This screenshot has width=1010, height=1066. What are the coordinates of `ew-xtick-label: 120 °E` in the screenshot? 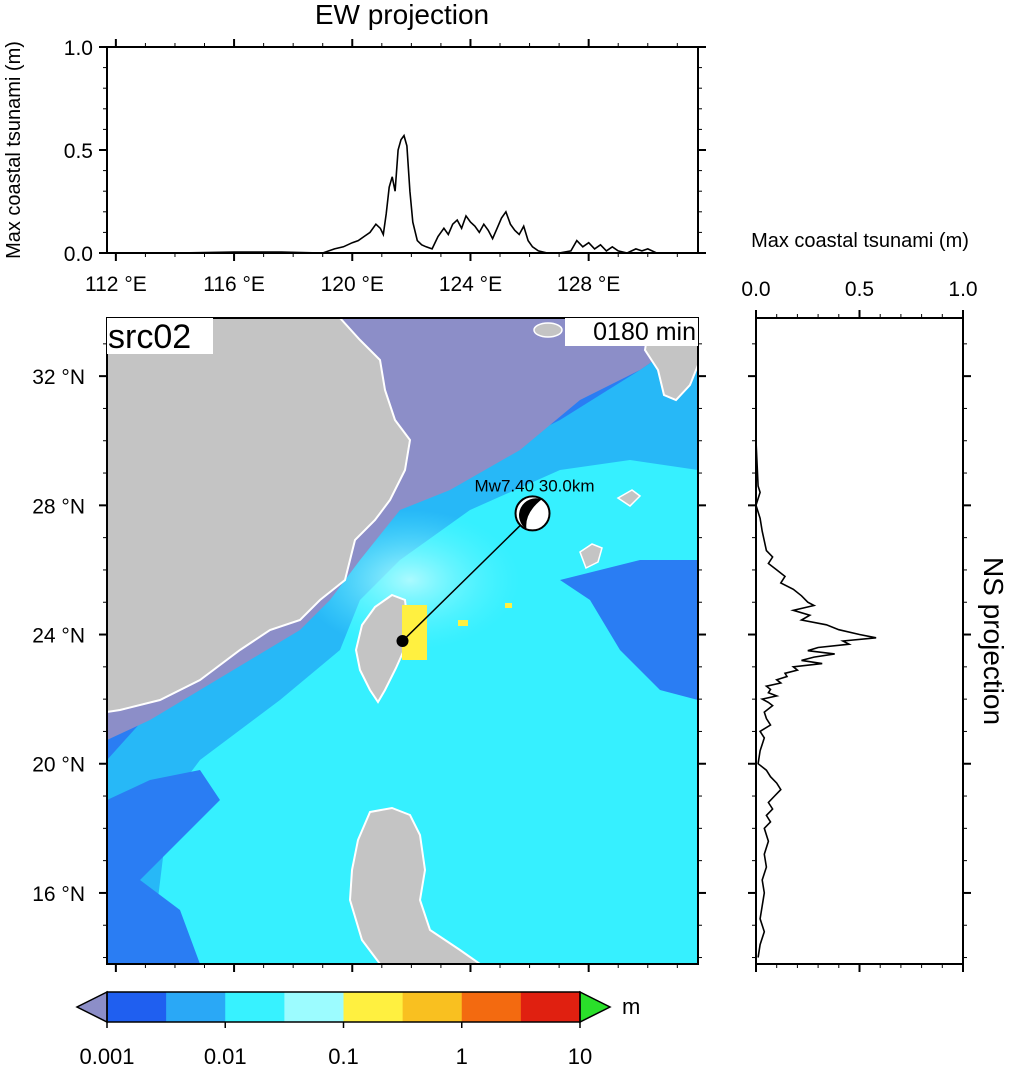 It's located at (352, 284).